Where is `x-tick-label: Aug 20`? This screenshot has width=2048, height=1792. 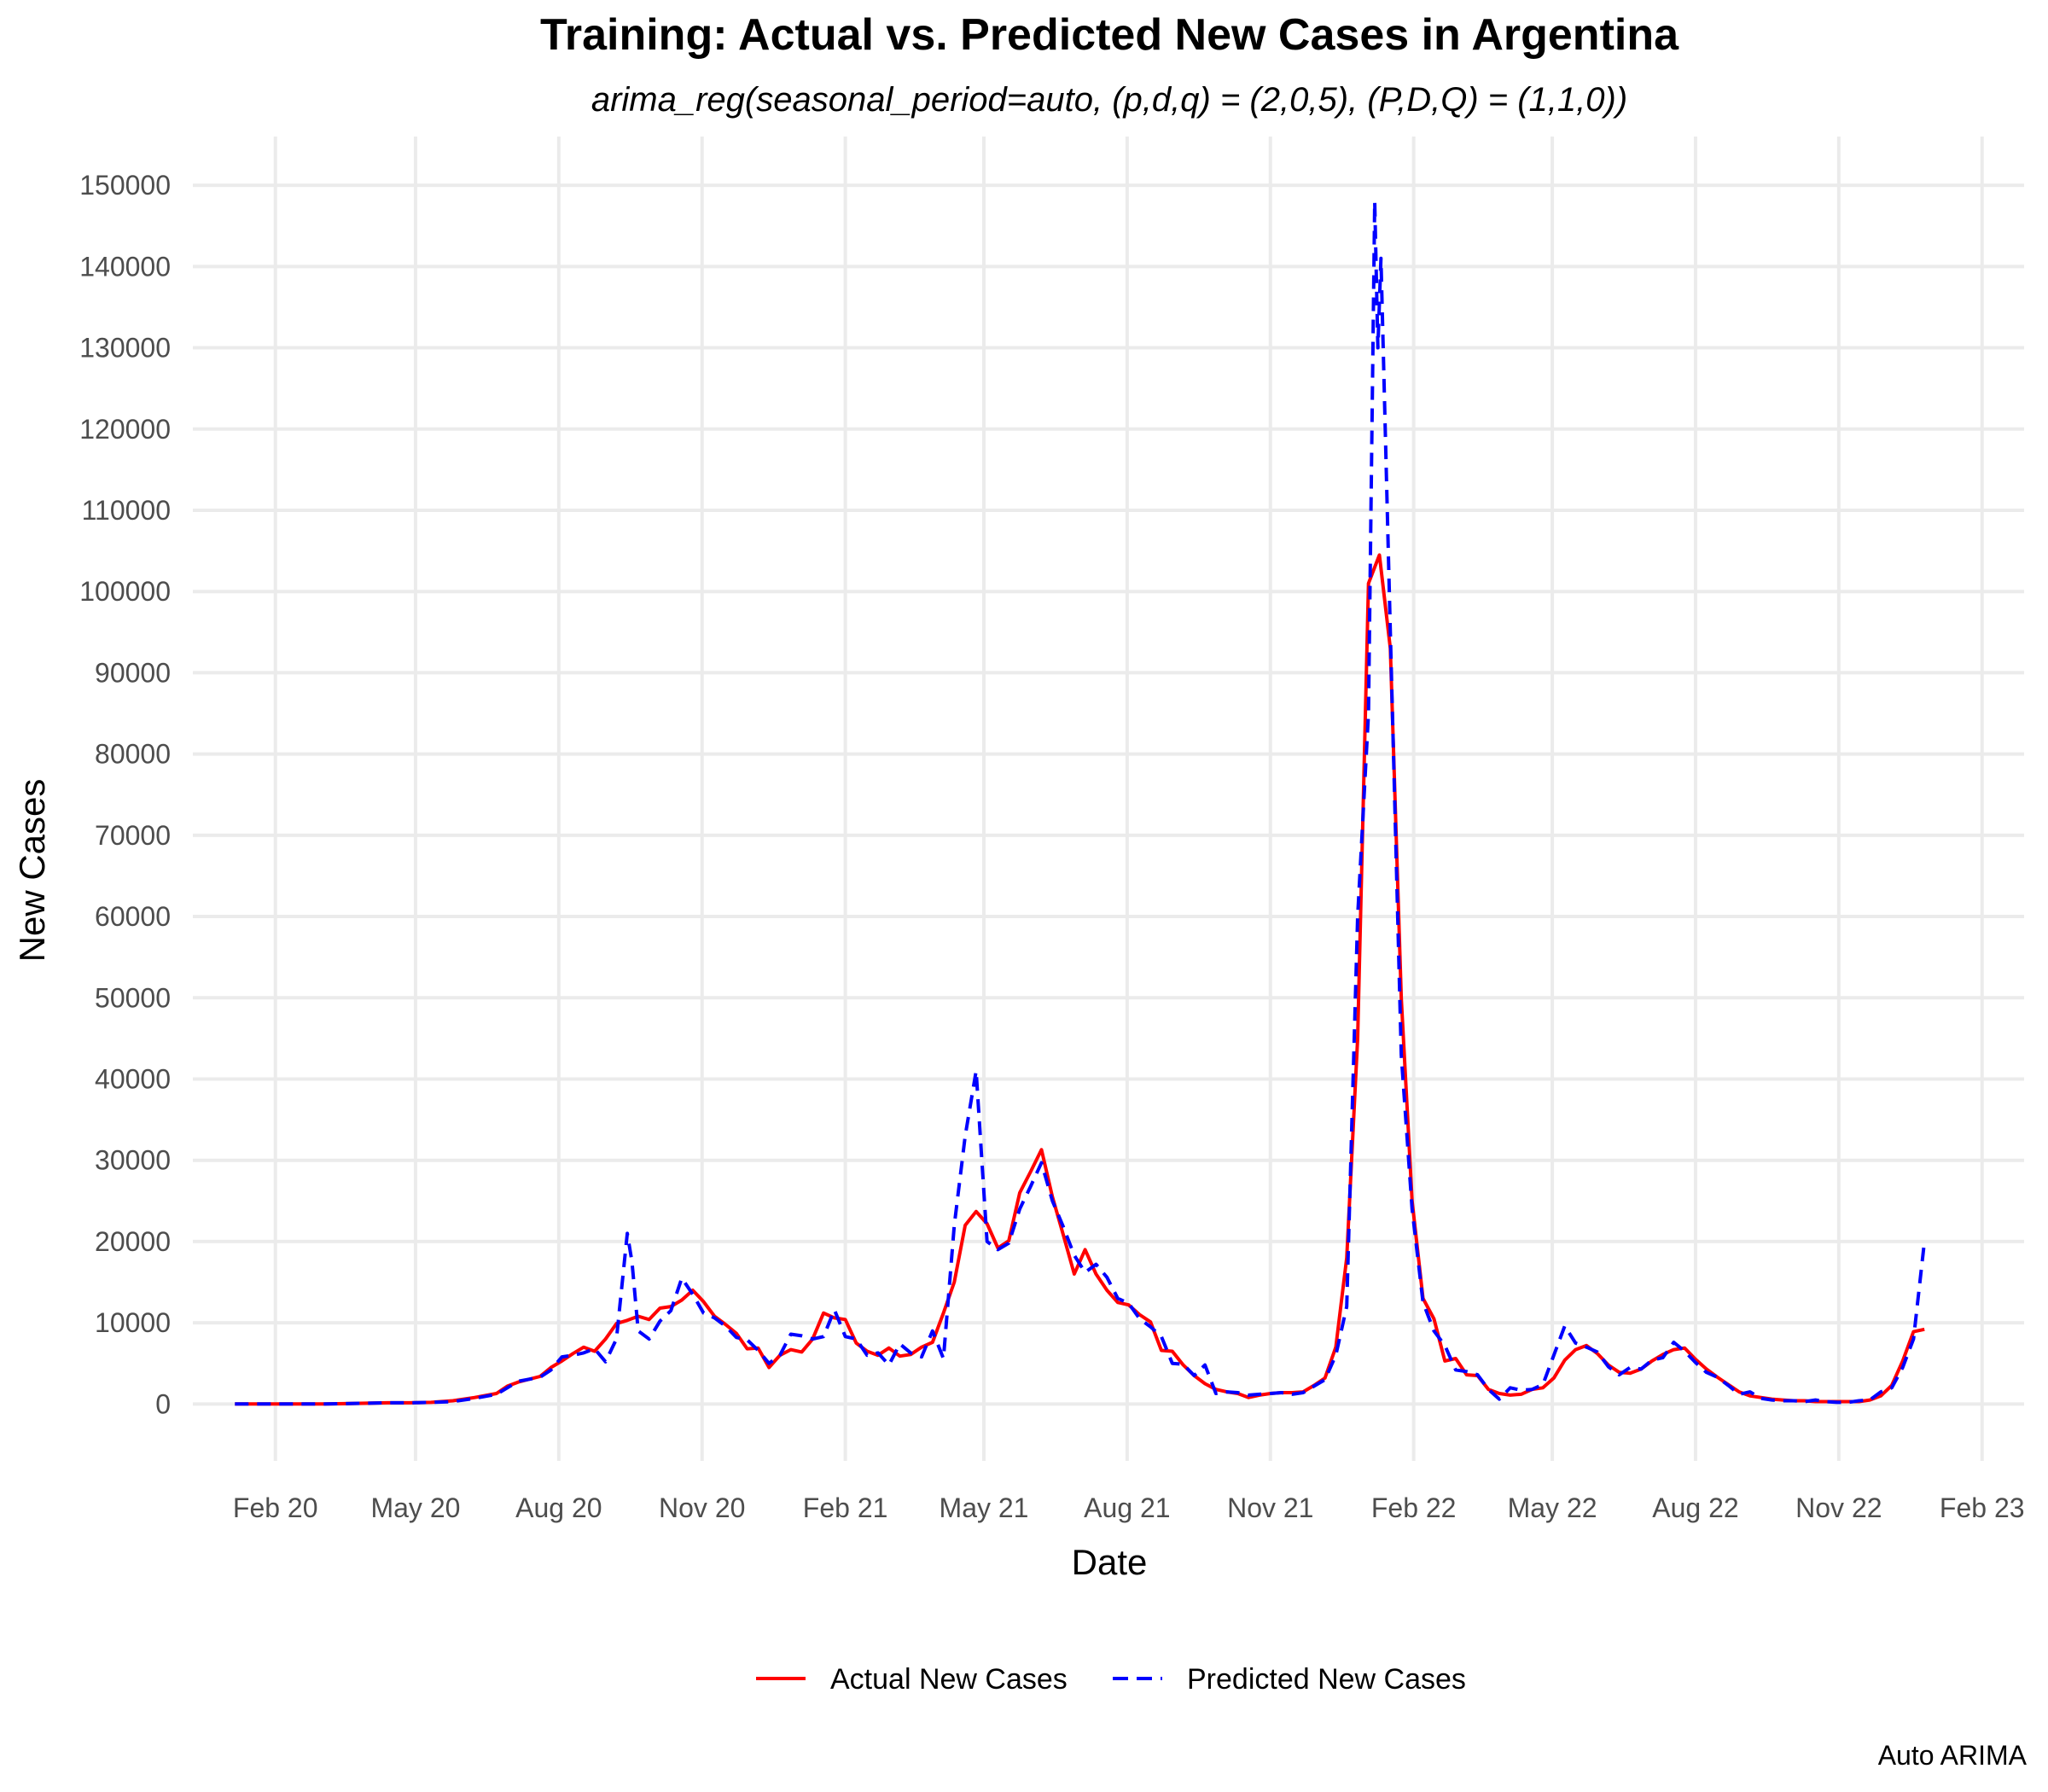 x-tick-label: Aug 20 is located at coordinates (558, 1507).